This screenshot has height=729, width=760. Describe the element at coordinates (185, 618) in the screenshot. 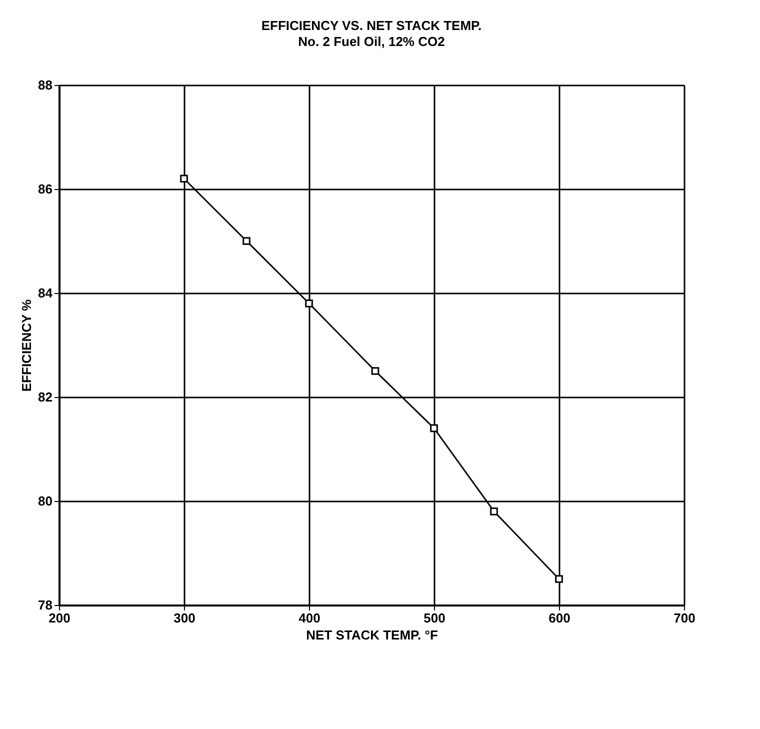

I see `x-tick-label: 300` at that location.